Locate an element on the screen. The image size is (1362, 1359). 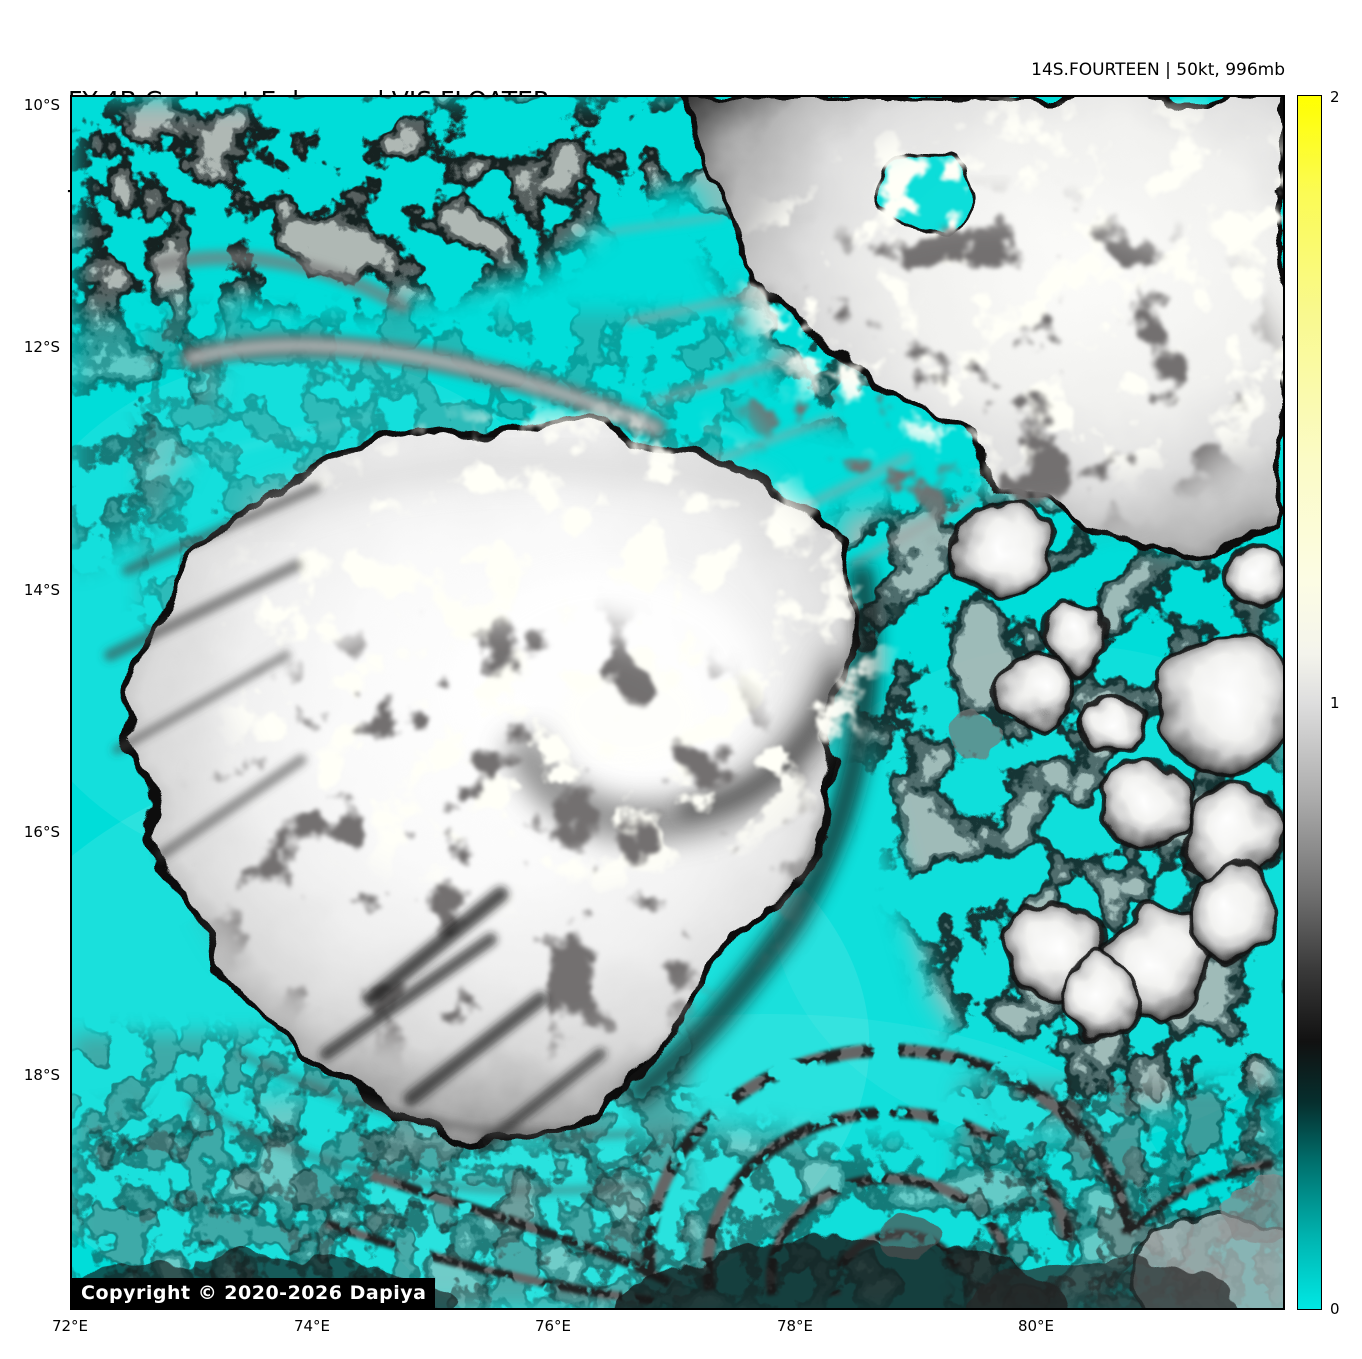
lon-label-80e: 80°E is located at coordinates (1036, 1326).